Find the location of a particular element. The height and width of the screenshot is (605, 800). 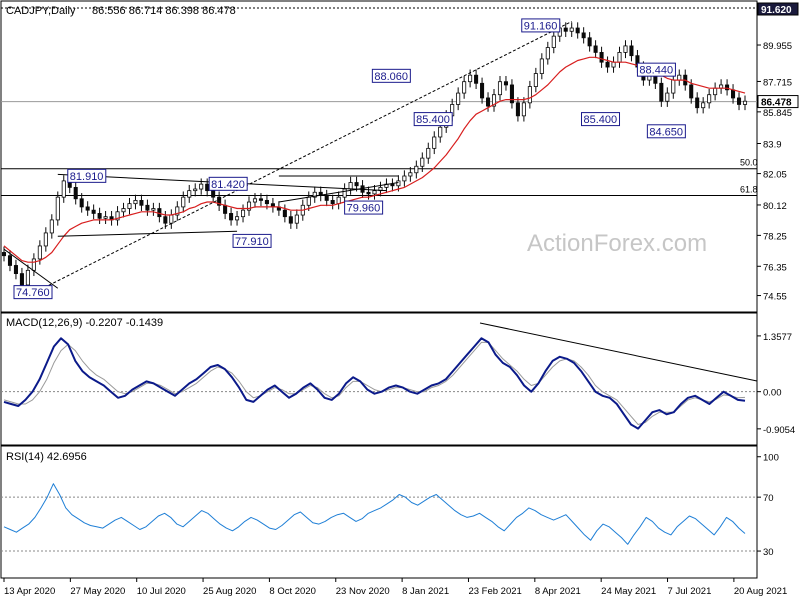

x-tick-label: 8 Apr 2021 is located at coordinates (558, 591).